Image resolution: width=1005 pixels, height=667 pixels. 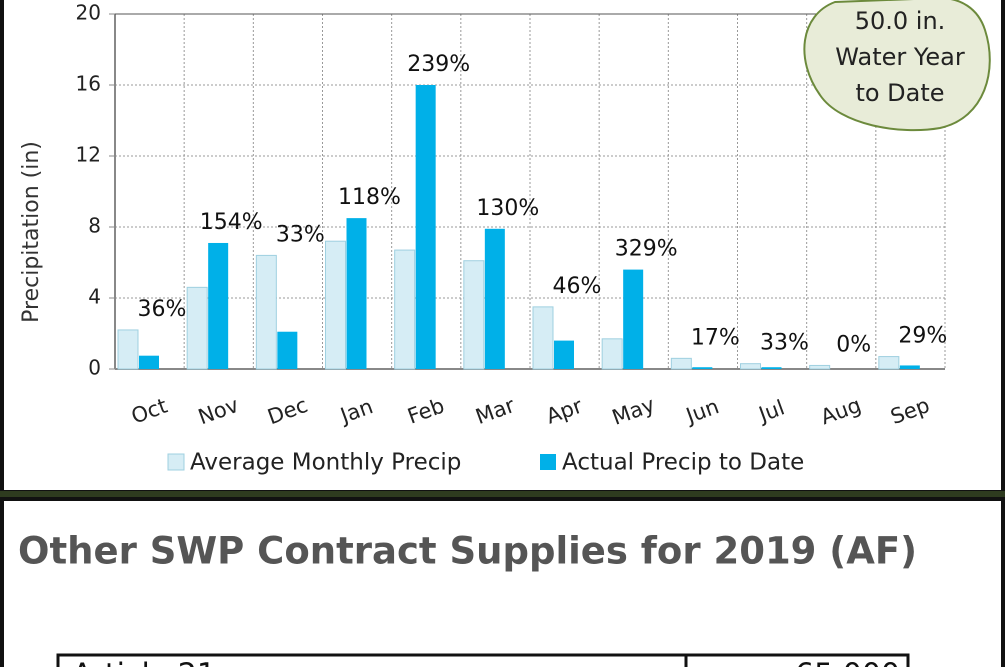 What do you see at coordinates (94, 368) in the screenshot?
I see `y-tick-label: 0` at bounding box center [94, 368].